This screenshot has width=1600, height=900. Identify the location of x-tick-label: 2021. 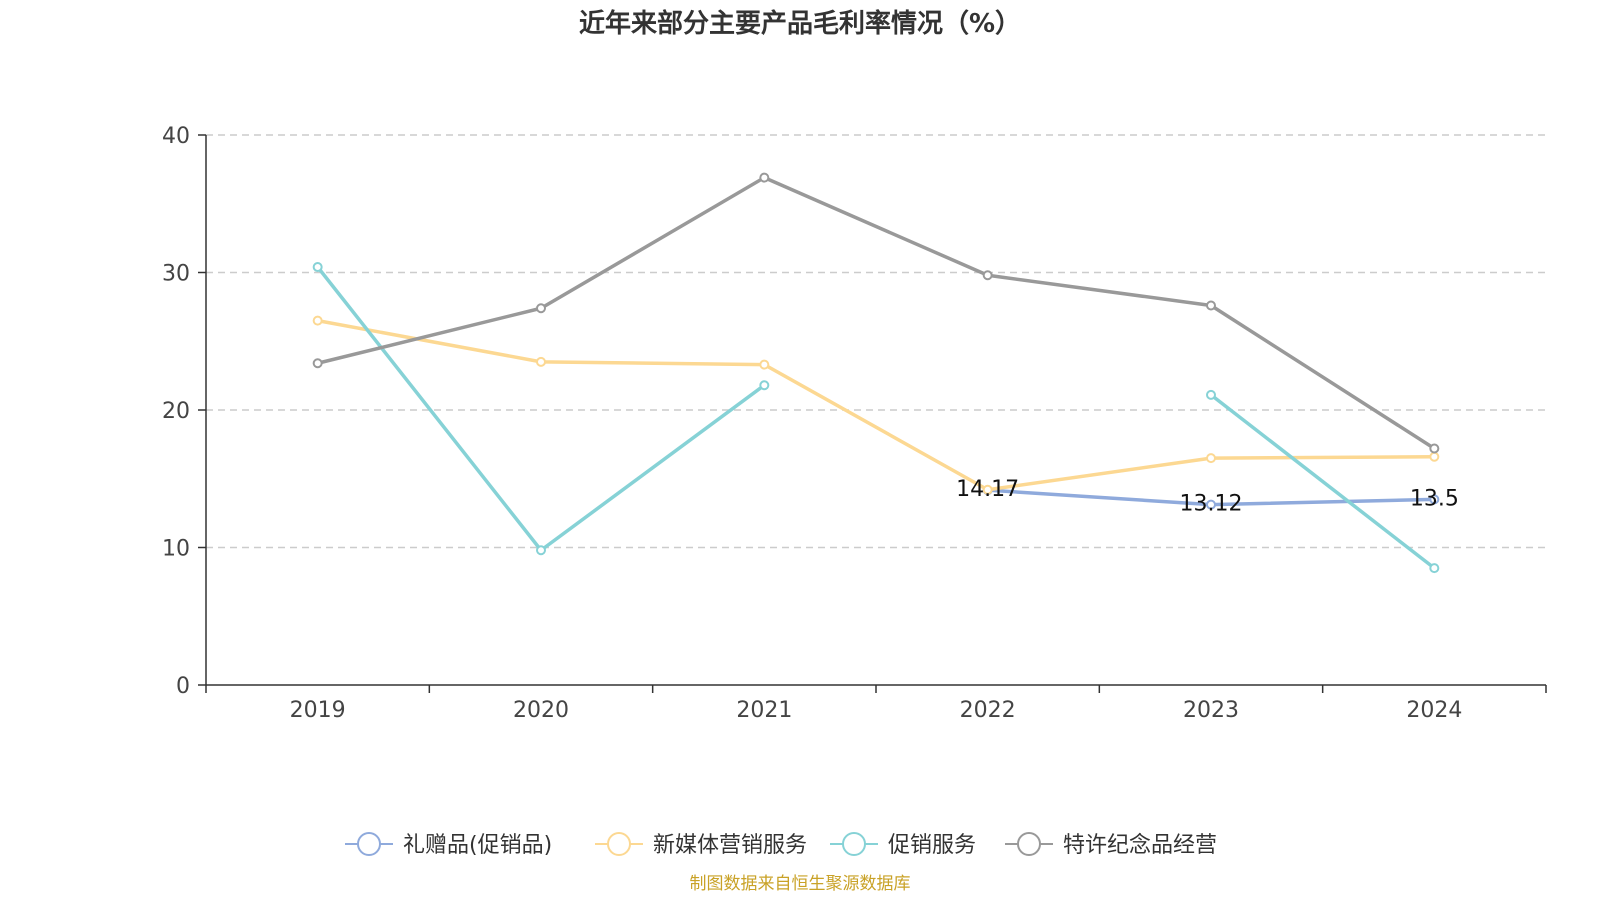
(764, 710).